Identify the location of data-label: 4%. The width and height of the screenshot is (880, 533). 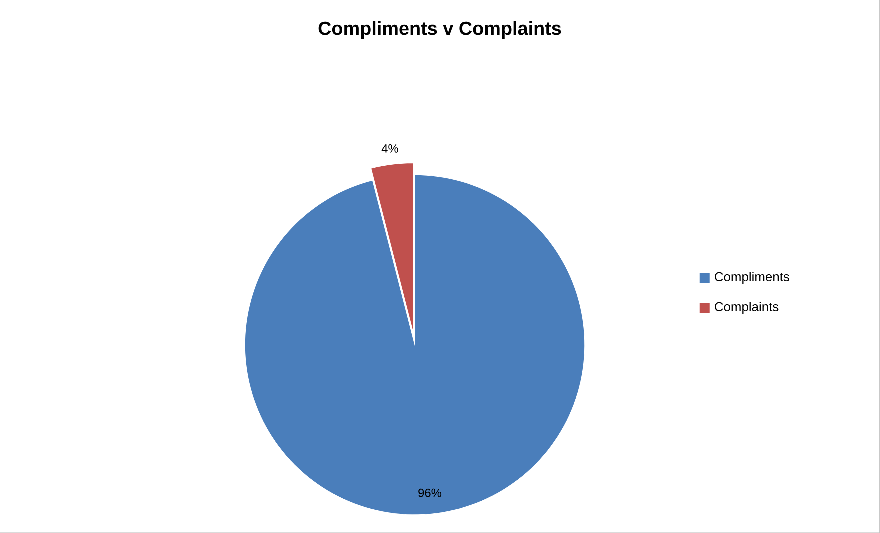
(390, 148).